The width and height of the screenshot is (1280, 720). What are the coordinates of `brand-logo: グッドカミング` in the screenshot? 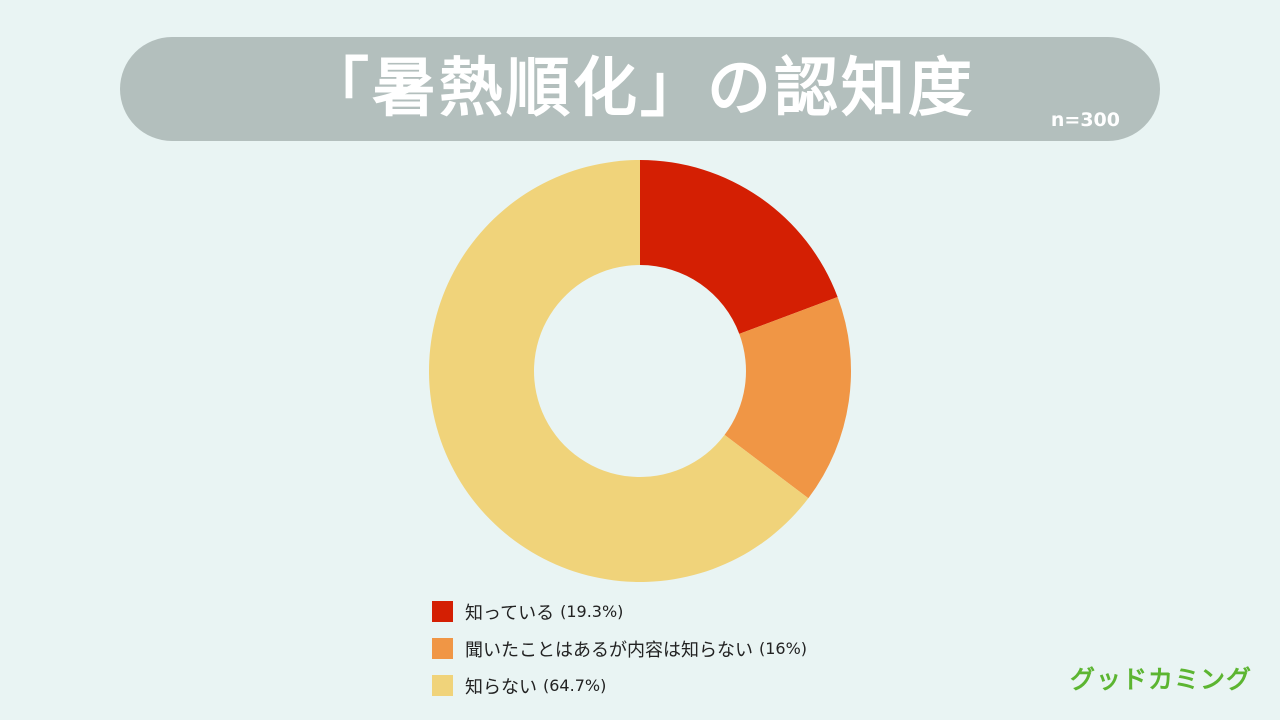 It's located at (1160, 679).